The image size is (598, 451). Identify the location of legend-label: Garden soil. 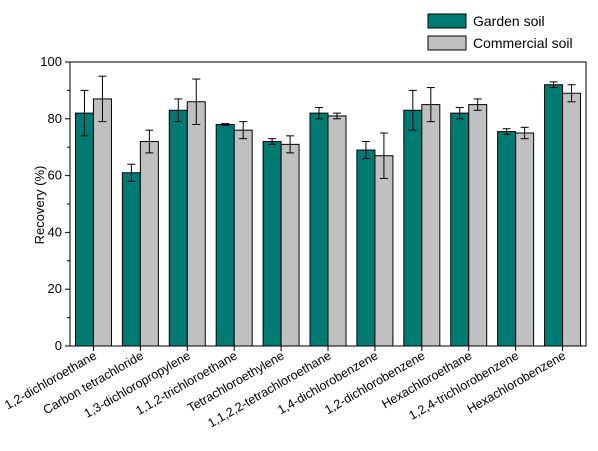
(509, 21).